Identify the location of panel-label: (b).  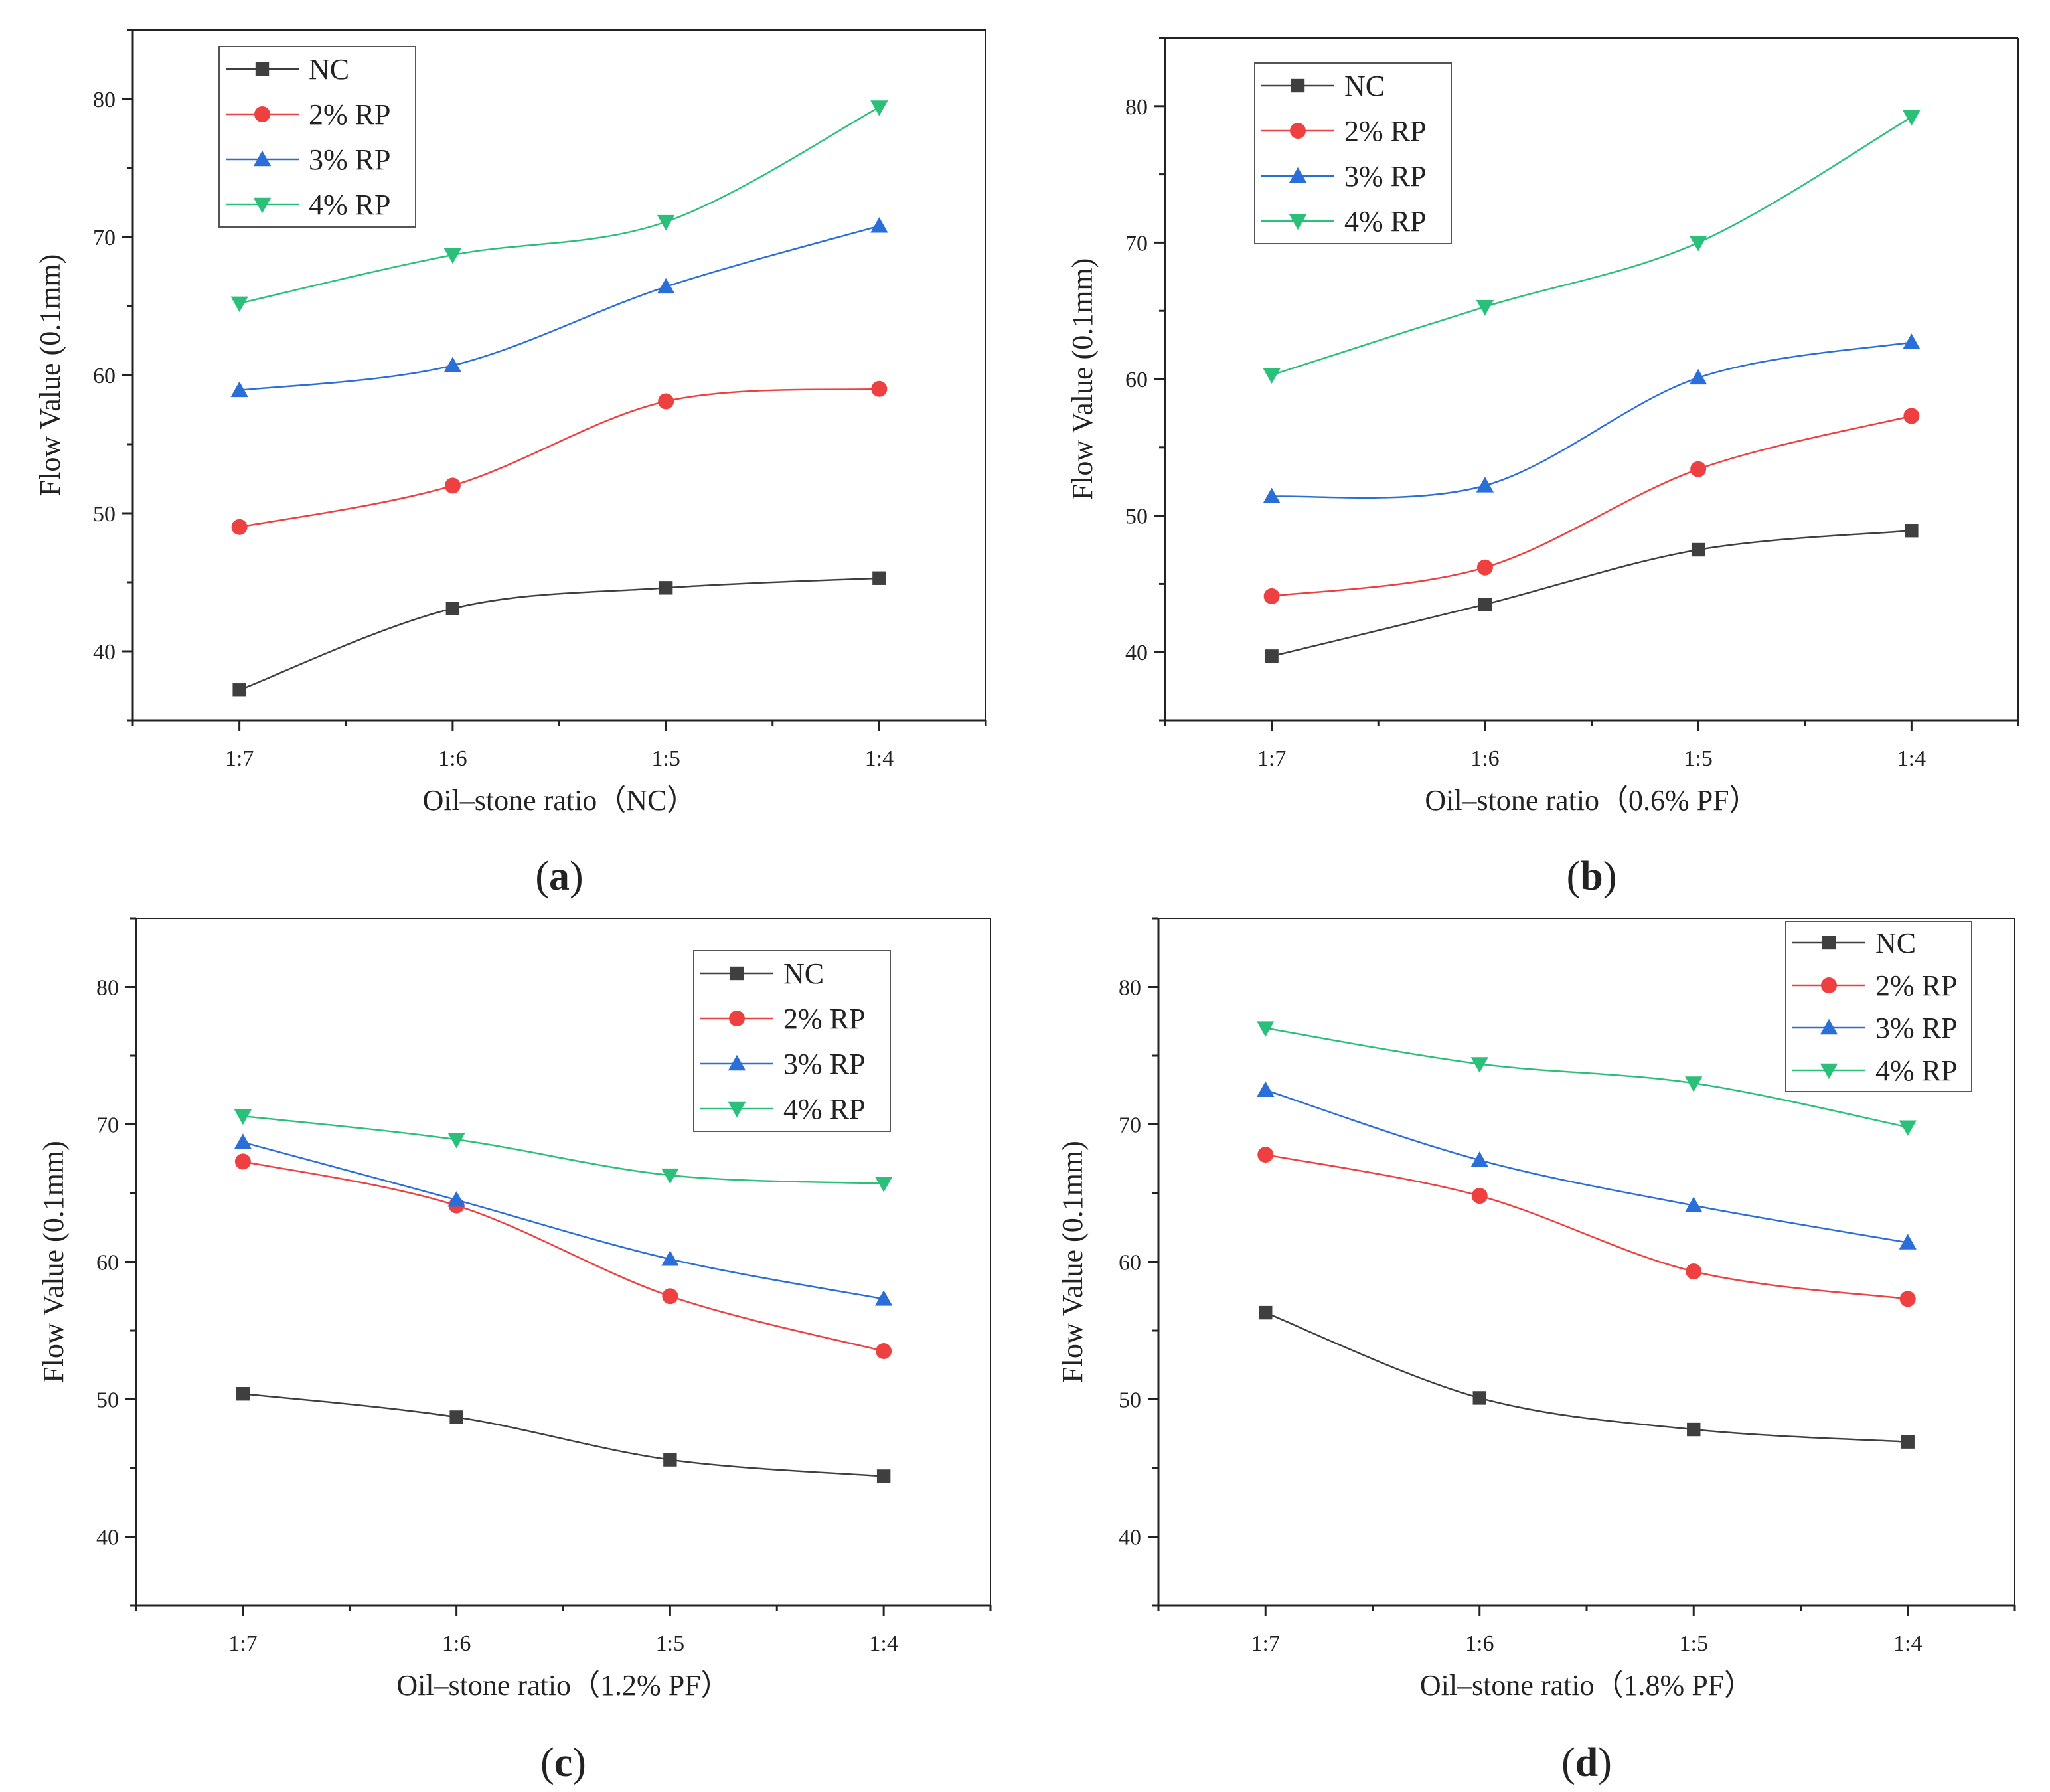
(1592, 876).